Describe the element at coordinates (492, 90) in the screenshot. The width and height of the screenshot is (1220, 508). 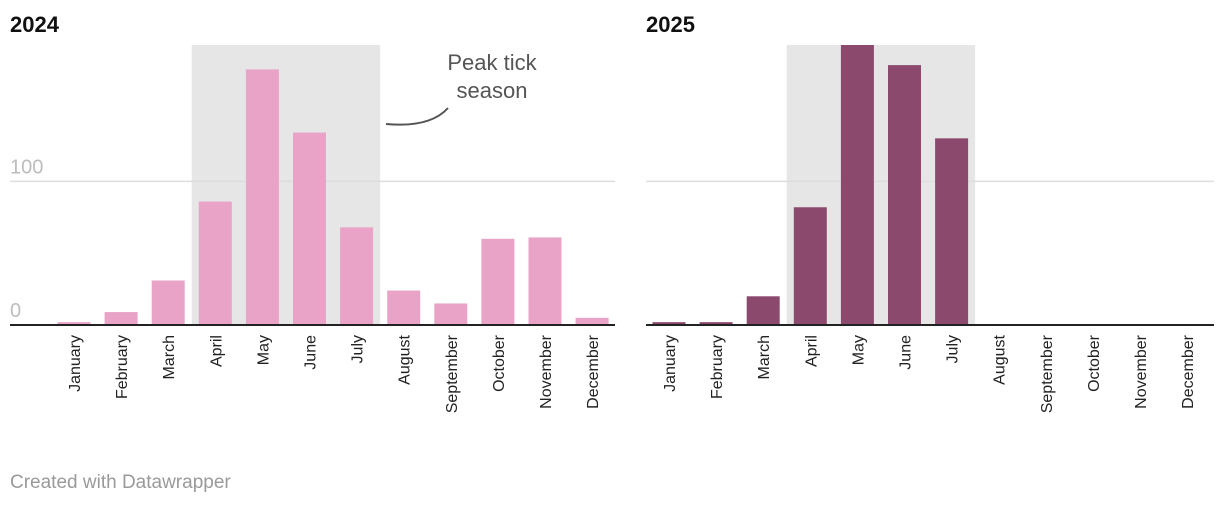
I see `annotation-label: season` at that location.